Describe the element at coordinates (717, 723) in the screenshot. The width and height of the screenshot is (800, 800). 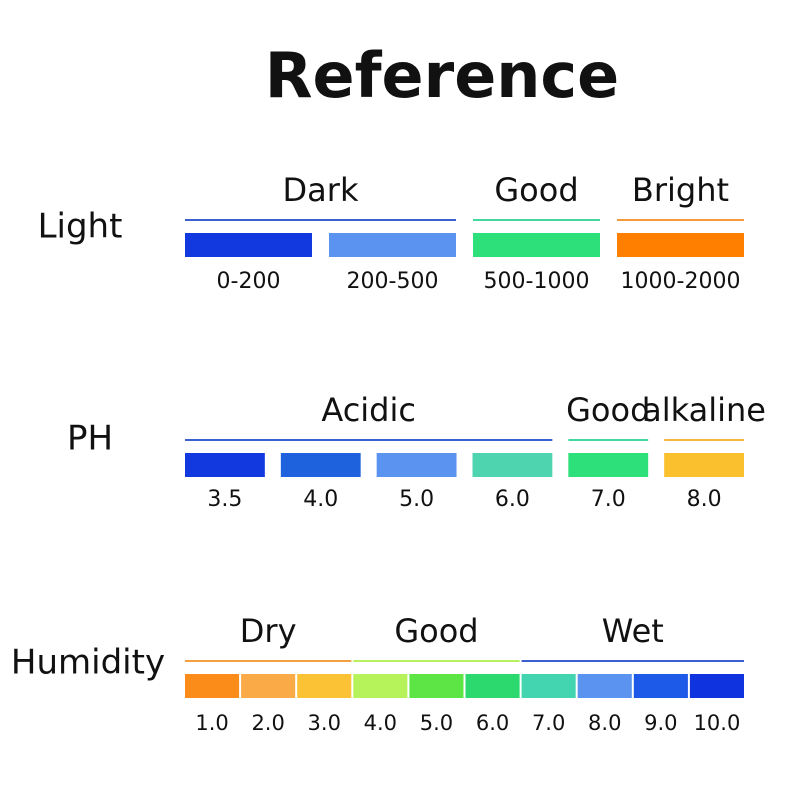
I see `swatch-label: 10.0` at that location.